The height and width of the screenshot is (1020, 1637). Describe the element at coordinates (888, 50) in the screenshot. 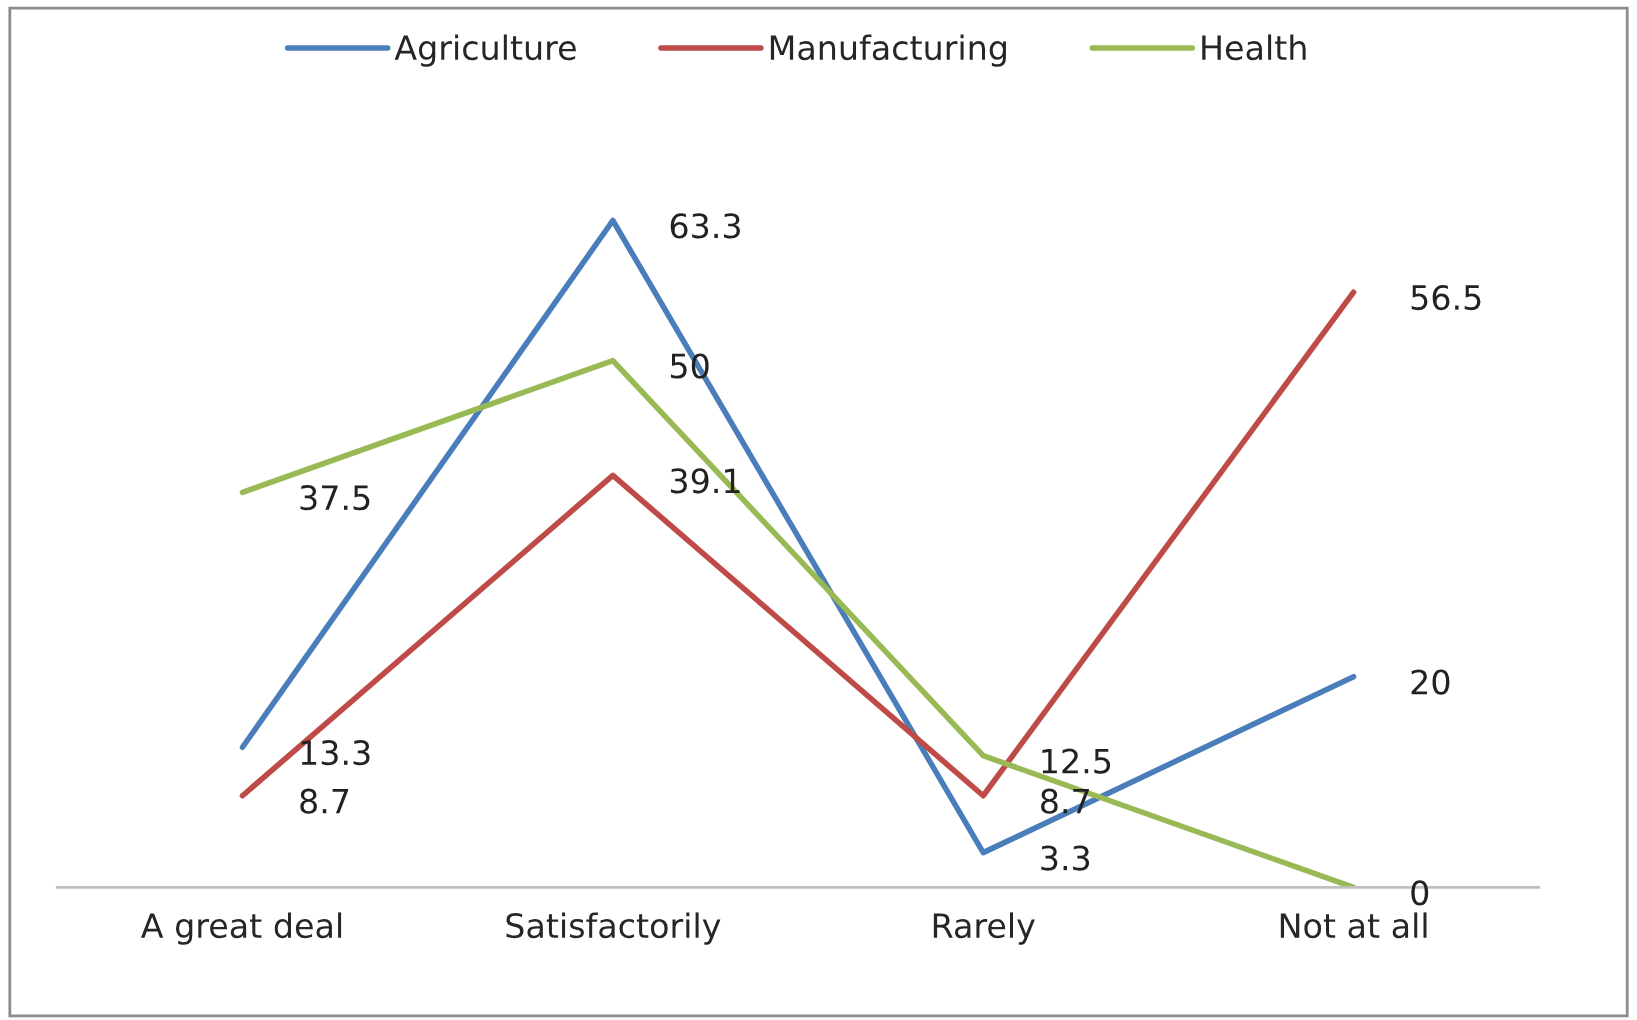

I see `legend-label: Manufacturing` at that location.